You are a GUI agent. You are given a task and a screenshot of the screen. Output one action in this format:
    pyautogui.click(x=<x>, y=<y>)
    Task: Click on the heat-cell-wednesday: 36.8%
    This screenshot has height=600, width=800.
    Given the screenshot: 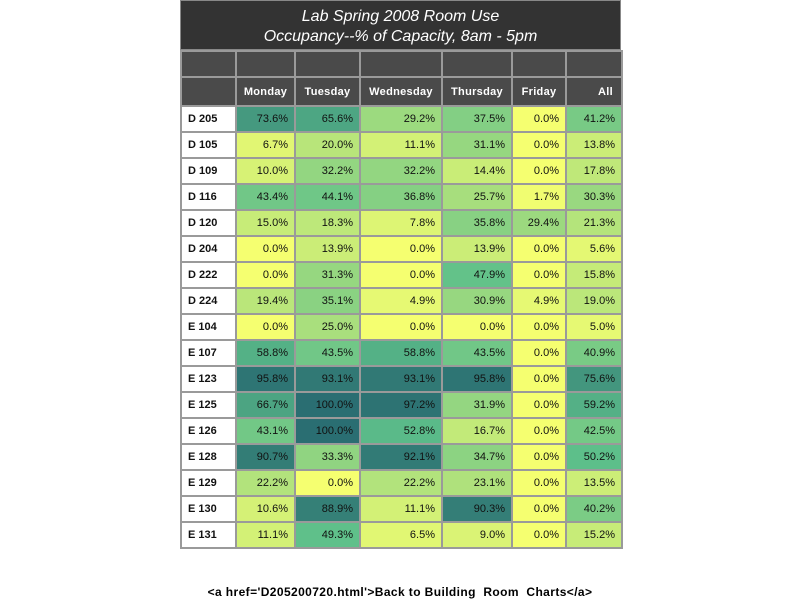 What is the action you would take?
    pyautogui.click(x=401, y=197)
    